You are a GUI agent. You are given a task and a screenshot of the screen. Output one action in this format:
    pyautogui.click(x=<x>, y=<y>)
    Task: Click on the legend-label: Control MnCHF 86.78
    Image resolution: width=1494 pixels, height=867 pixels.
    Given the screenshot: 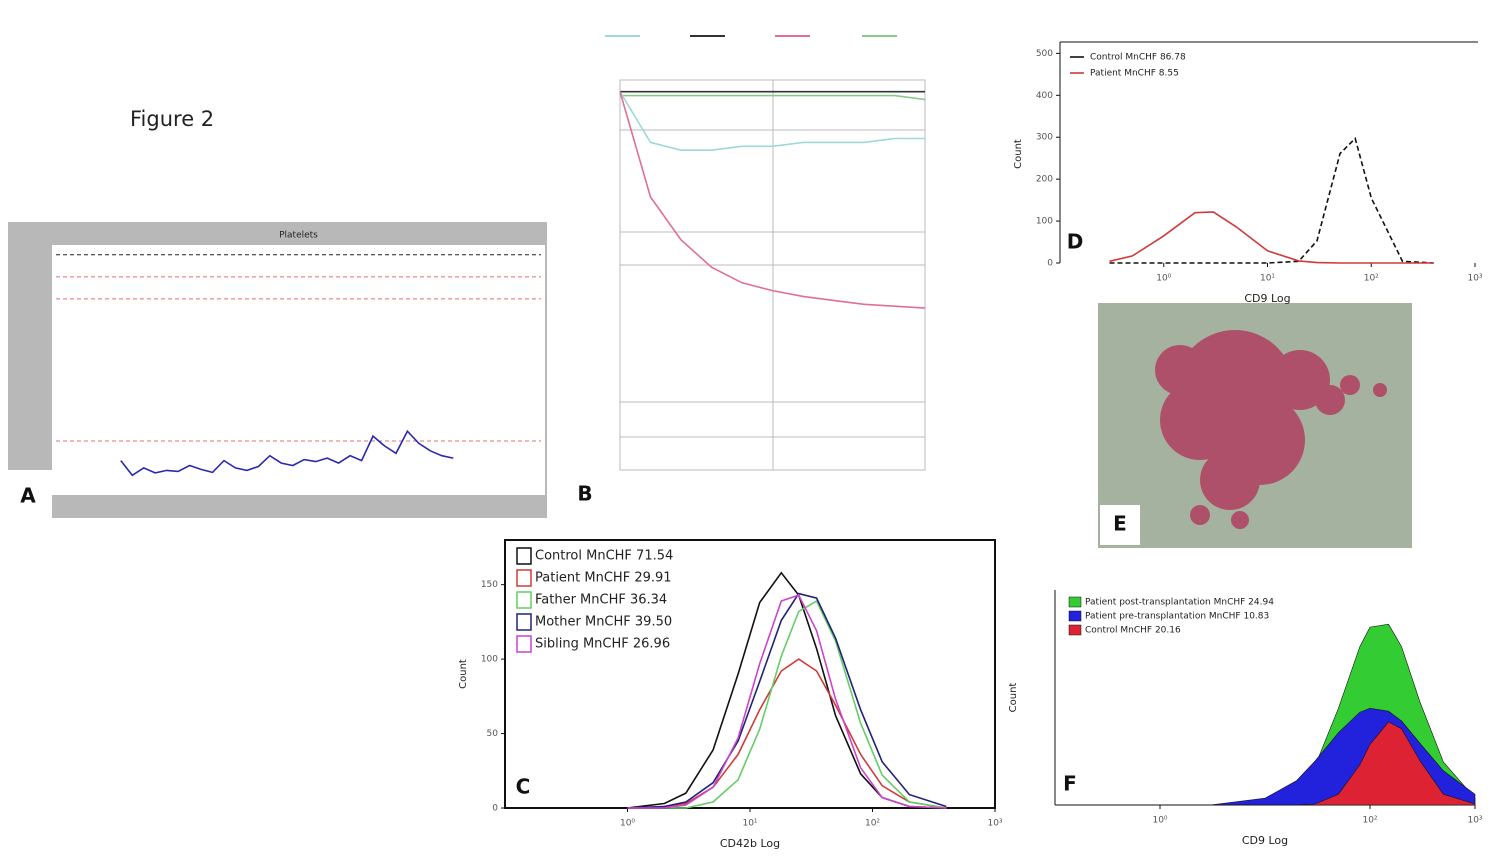 What is the action you would take?
    pyautogui.click(x=1138, y=58)
    